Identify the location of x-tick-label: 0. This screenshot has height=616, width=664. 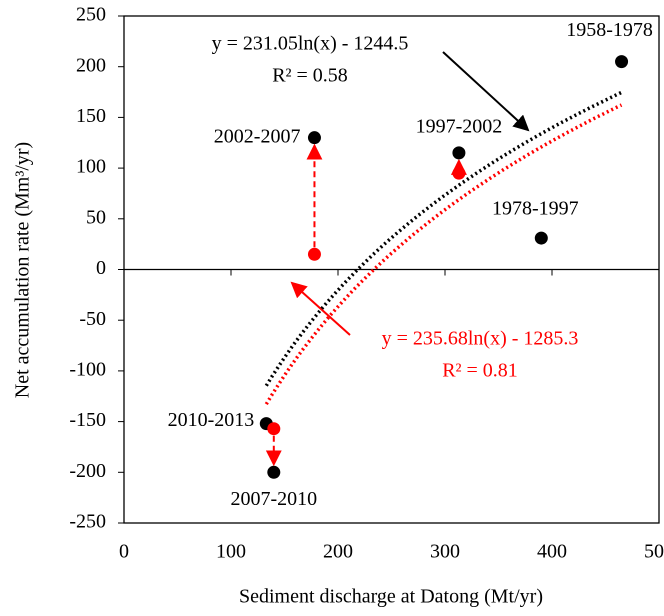
(124, 552).